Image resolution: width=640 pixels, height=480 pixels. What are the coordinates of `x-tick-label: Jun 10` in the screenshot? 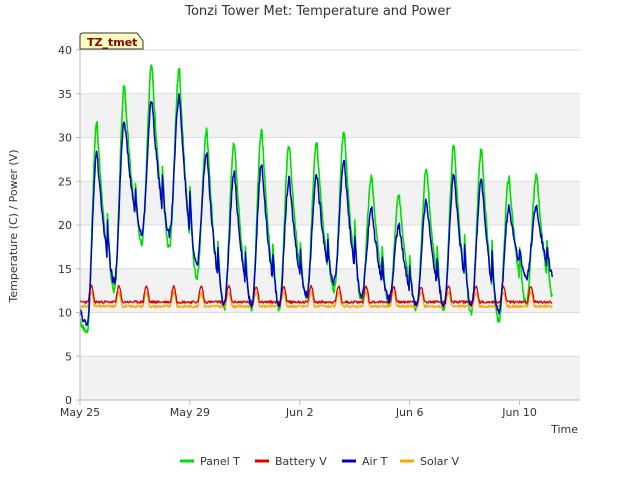 It's located at (519, 412).